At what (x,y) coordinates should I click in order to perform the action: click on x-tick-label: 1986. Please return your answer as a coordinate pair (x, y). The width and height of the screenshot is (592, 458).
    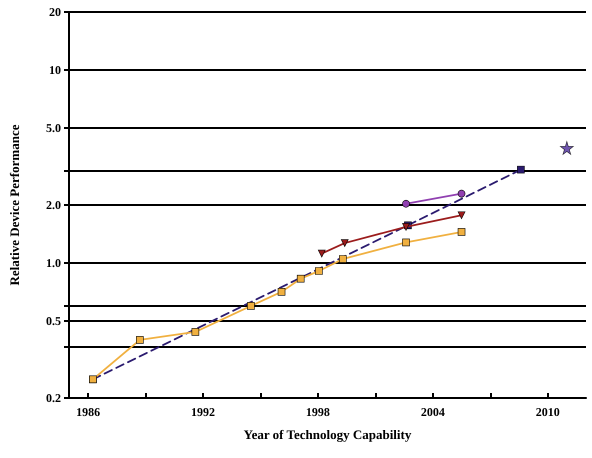
    Looking at the image, I should click on (88, 412).